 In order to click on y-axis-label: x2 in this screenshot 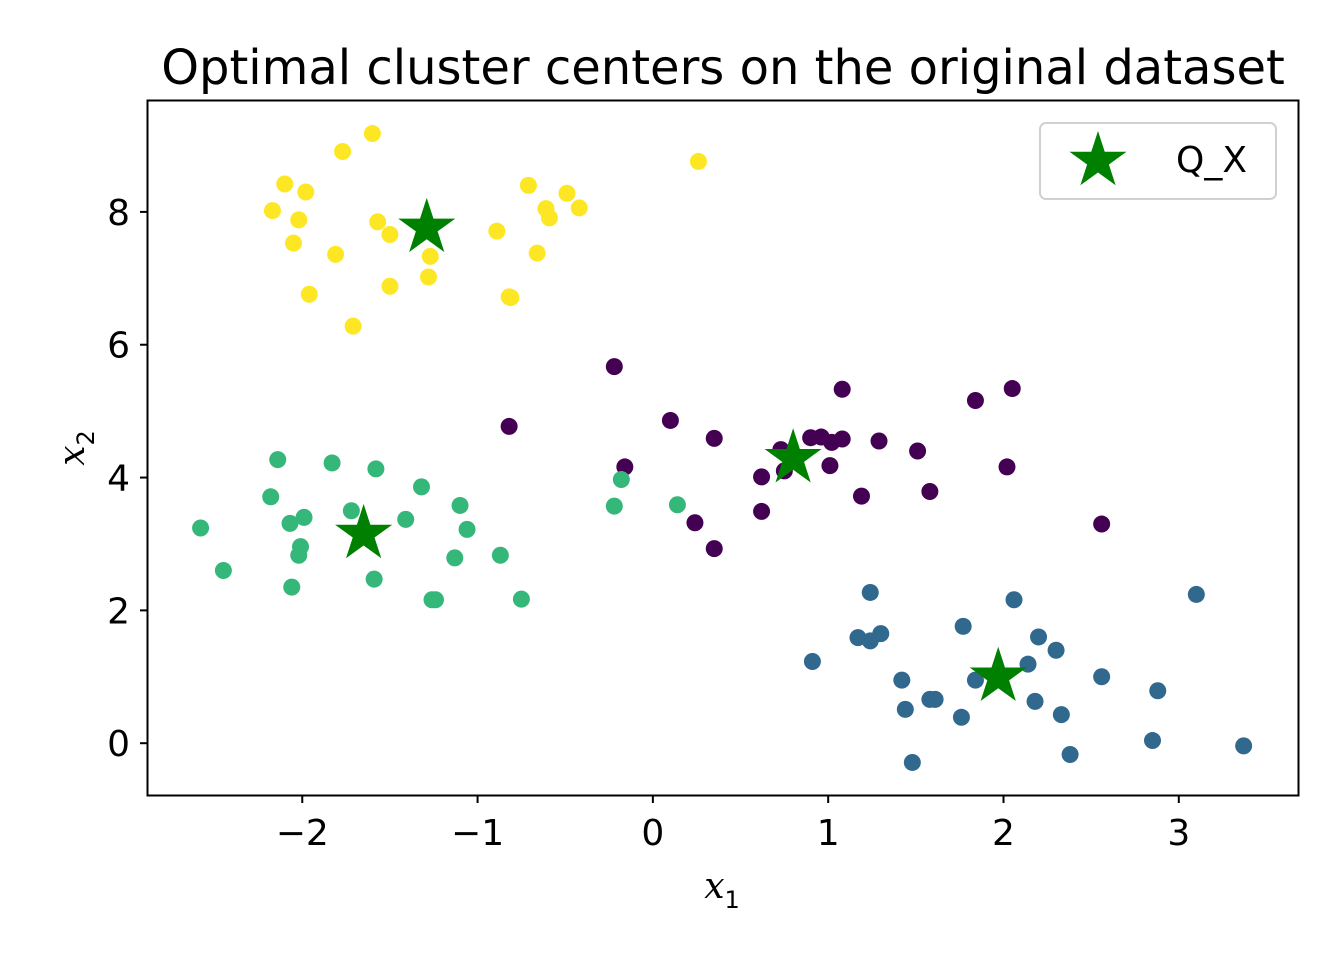, I will do `click(76, 448)`.